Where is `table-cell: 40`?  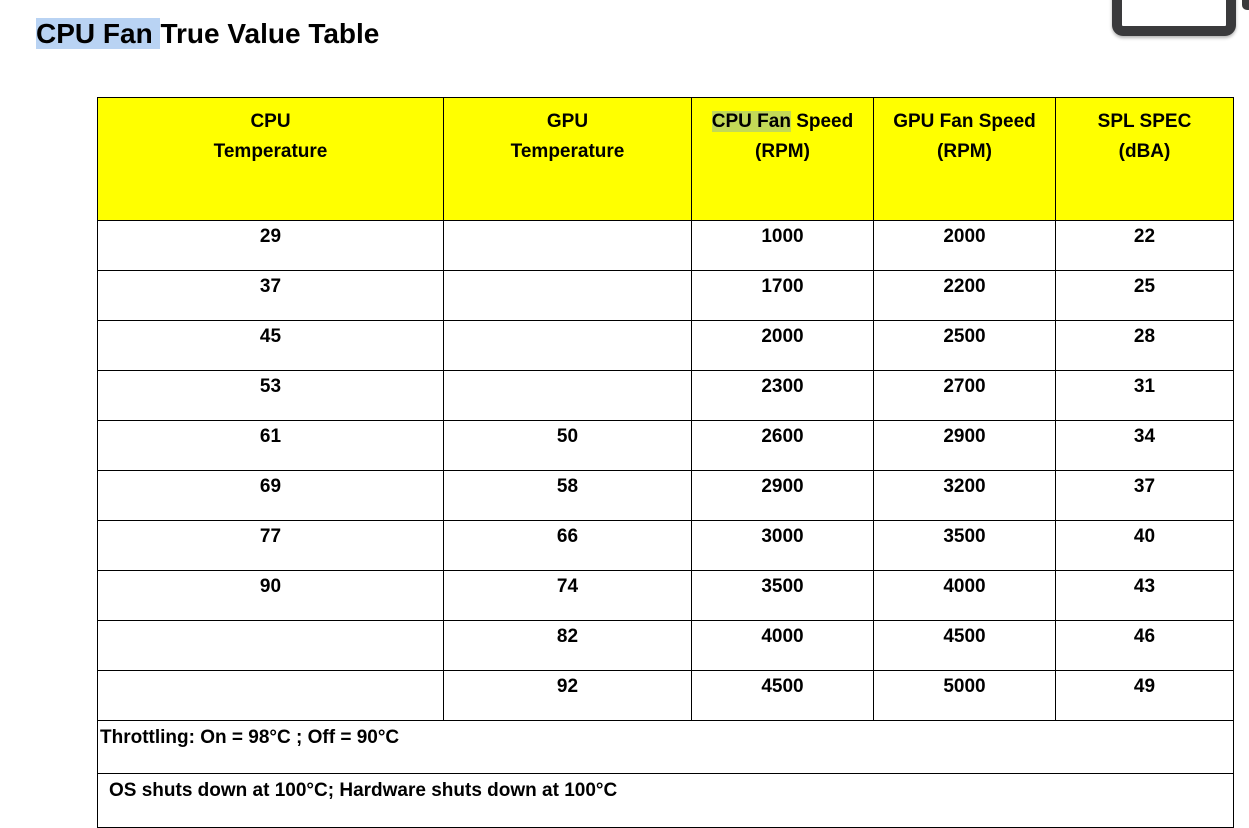 table-cell: 40 is located at coordinates (1144, 545).